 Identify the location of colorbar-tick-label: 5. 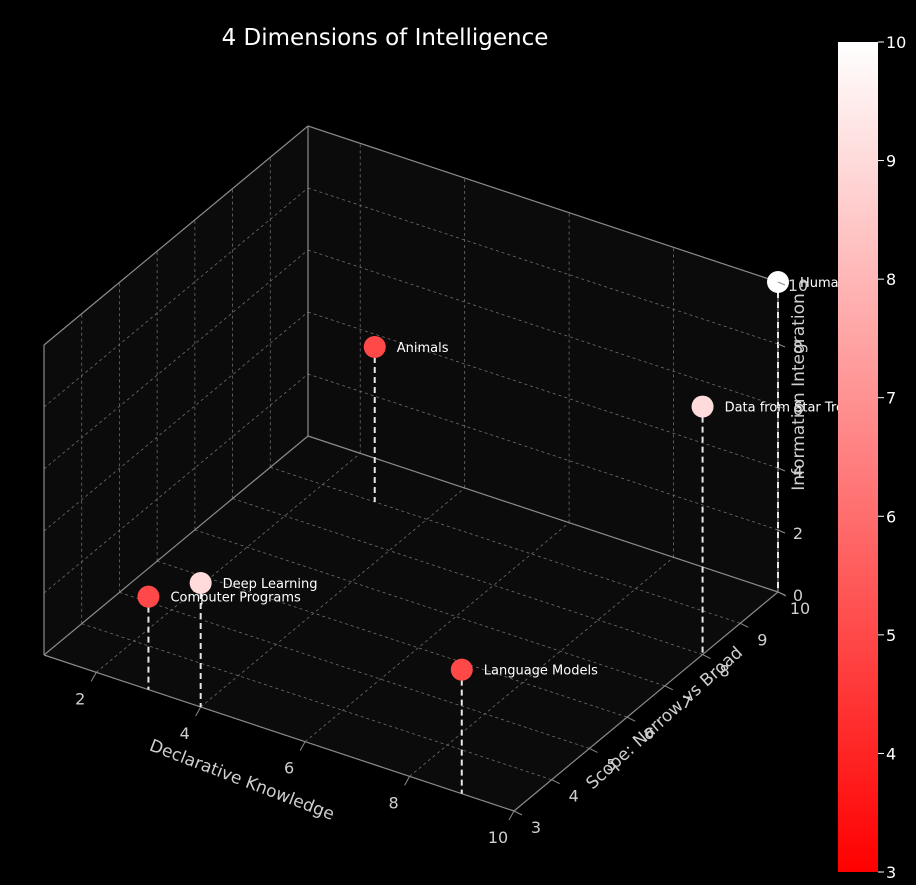
(891, 635).